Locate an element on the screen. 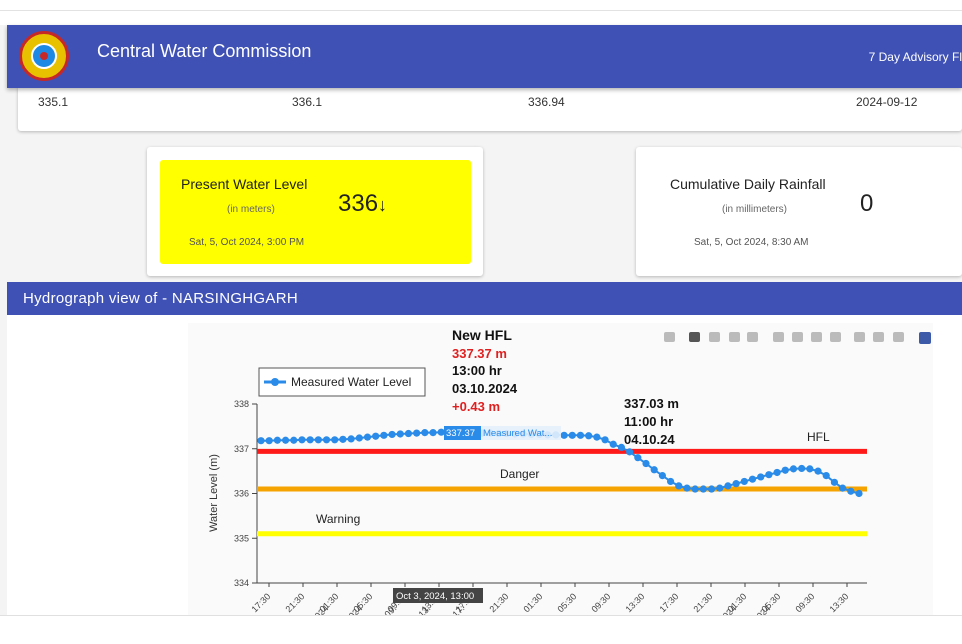 The image size is (962, 644). threshold-label-hfl: HFL is located at coordinates (818, 437).